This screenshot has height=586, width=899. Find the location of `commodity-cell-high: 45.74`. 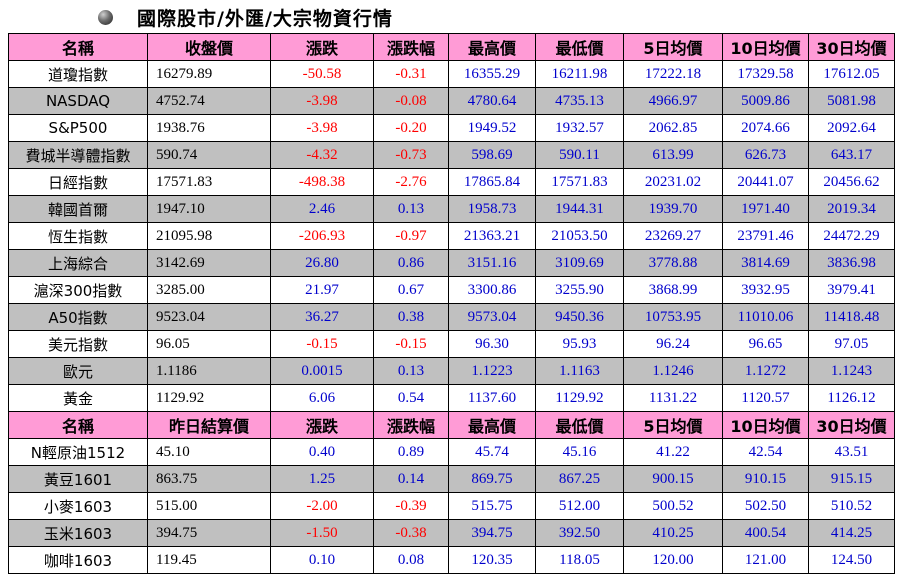

commodity-cell-high: 45.74 is located at coordinates (492, 452).